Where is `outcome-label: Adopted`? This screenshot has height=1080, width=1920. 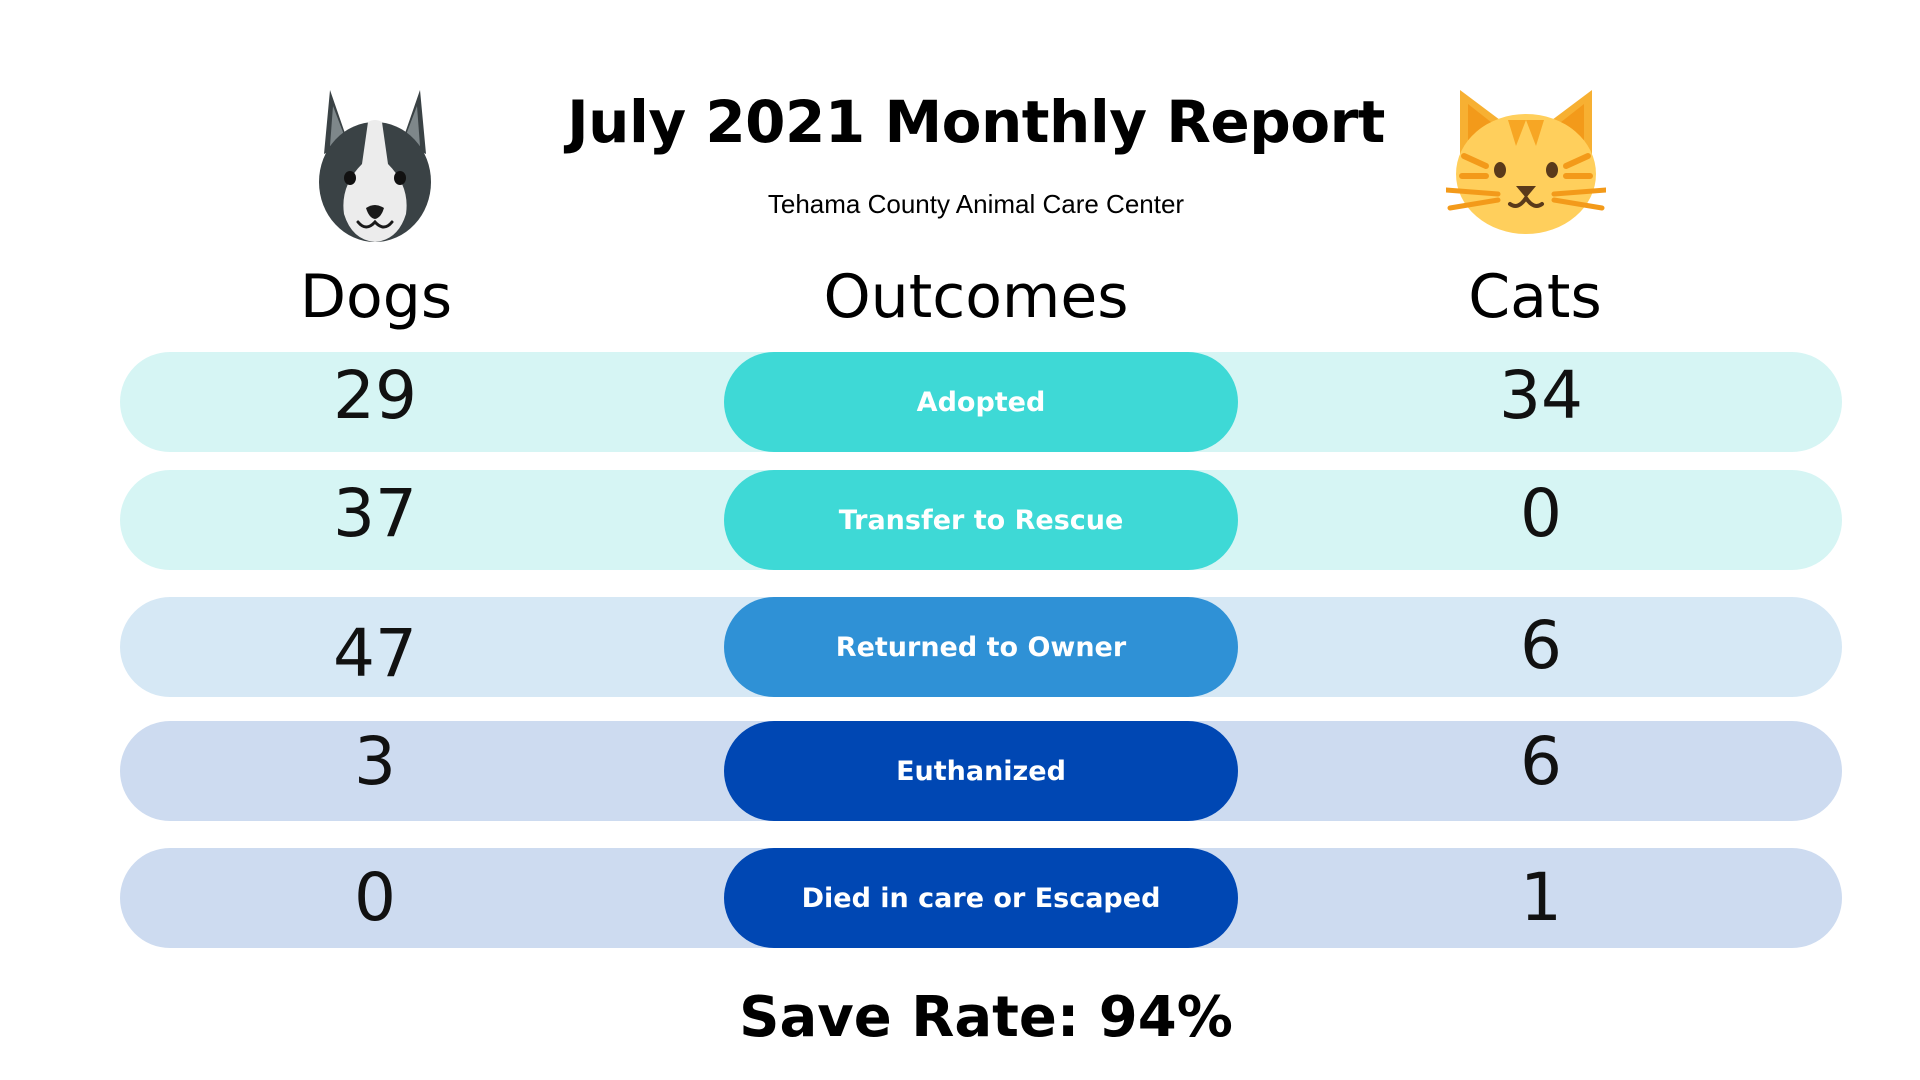
outcome-label: Adopted is located at coordinates (981, 402).